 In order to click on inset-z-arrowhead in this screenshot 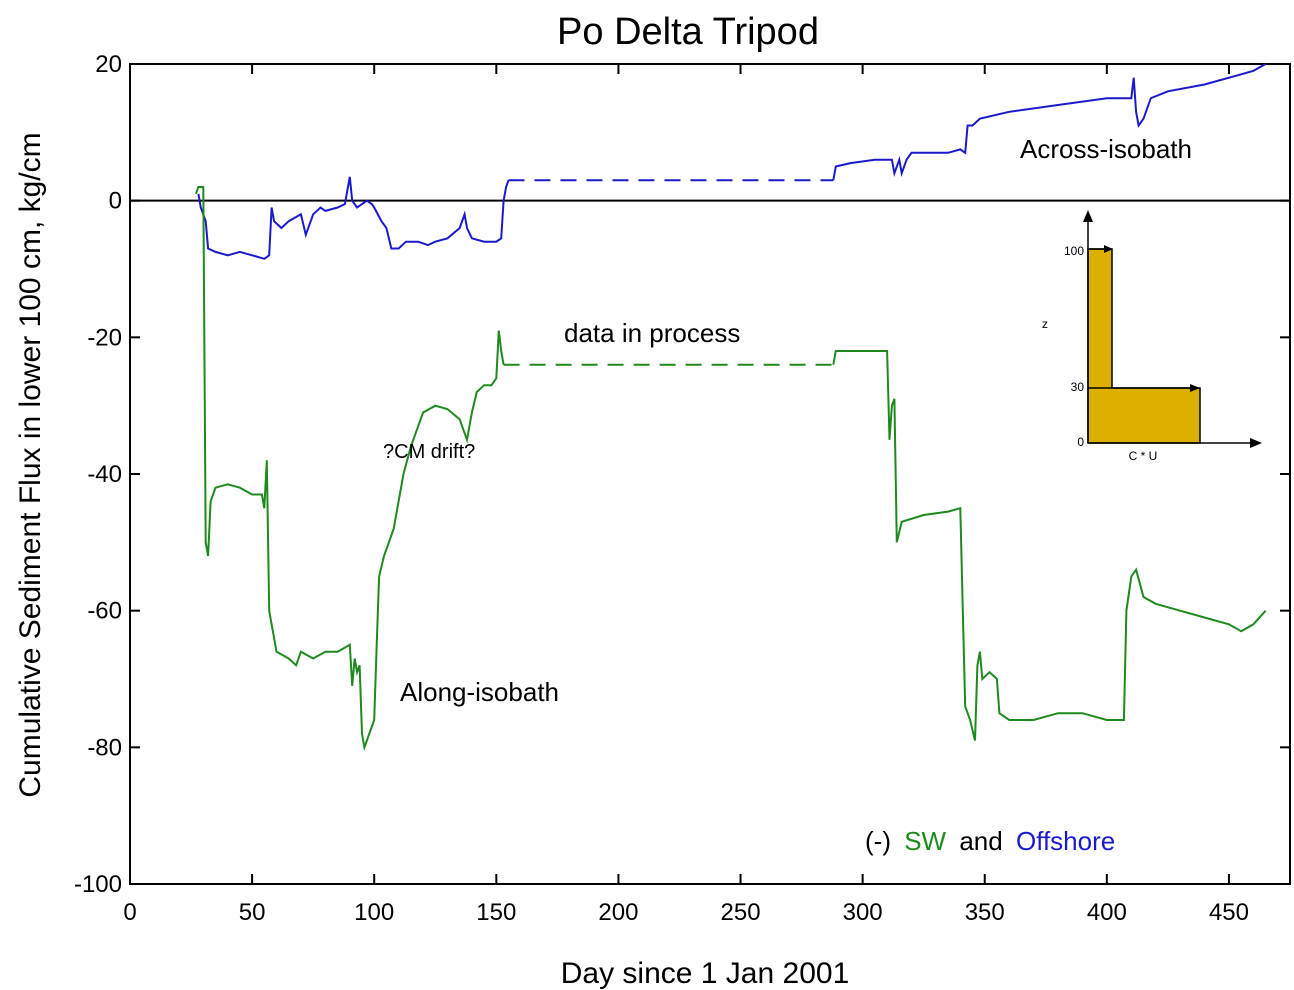, I will do `click(1088, 216)`.